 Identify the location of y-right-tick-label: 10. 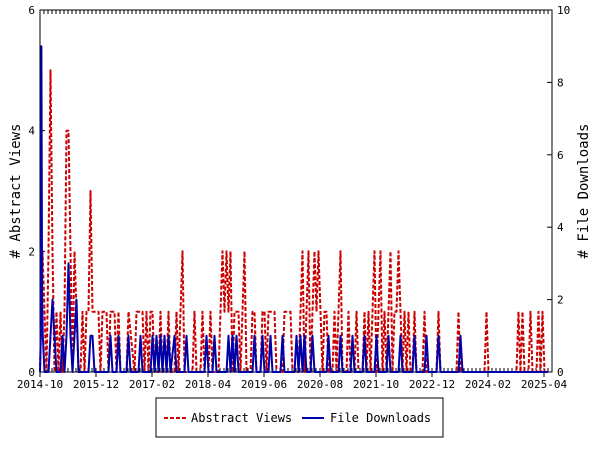
(563, 10).